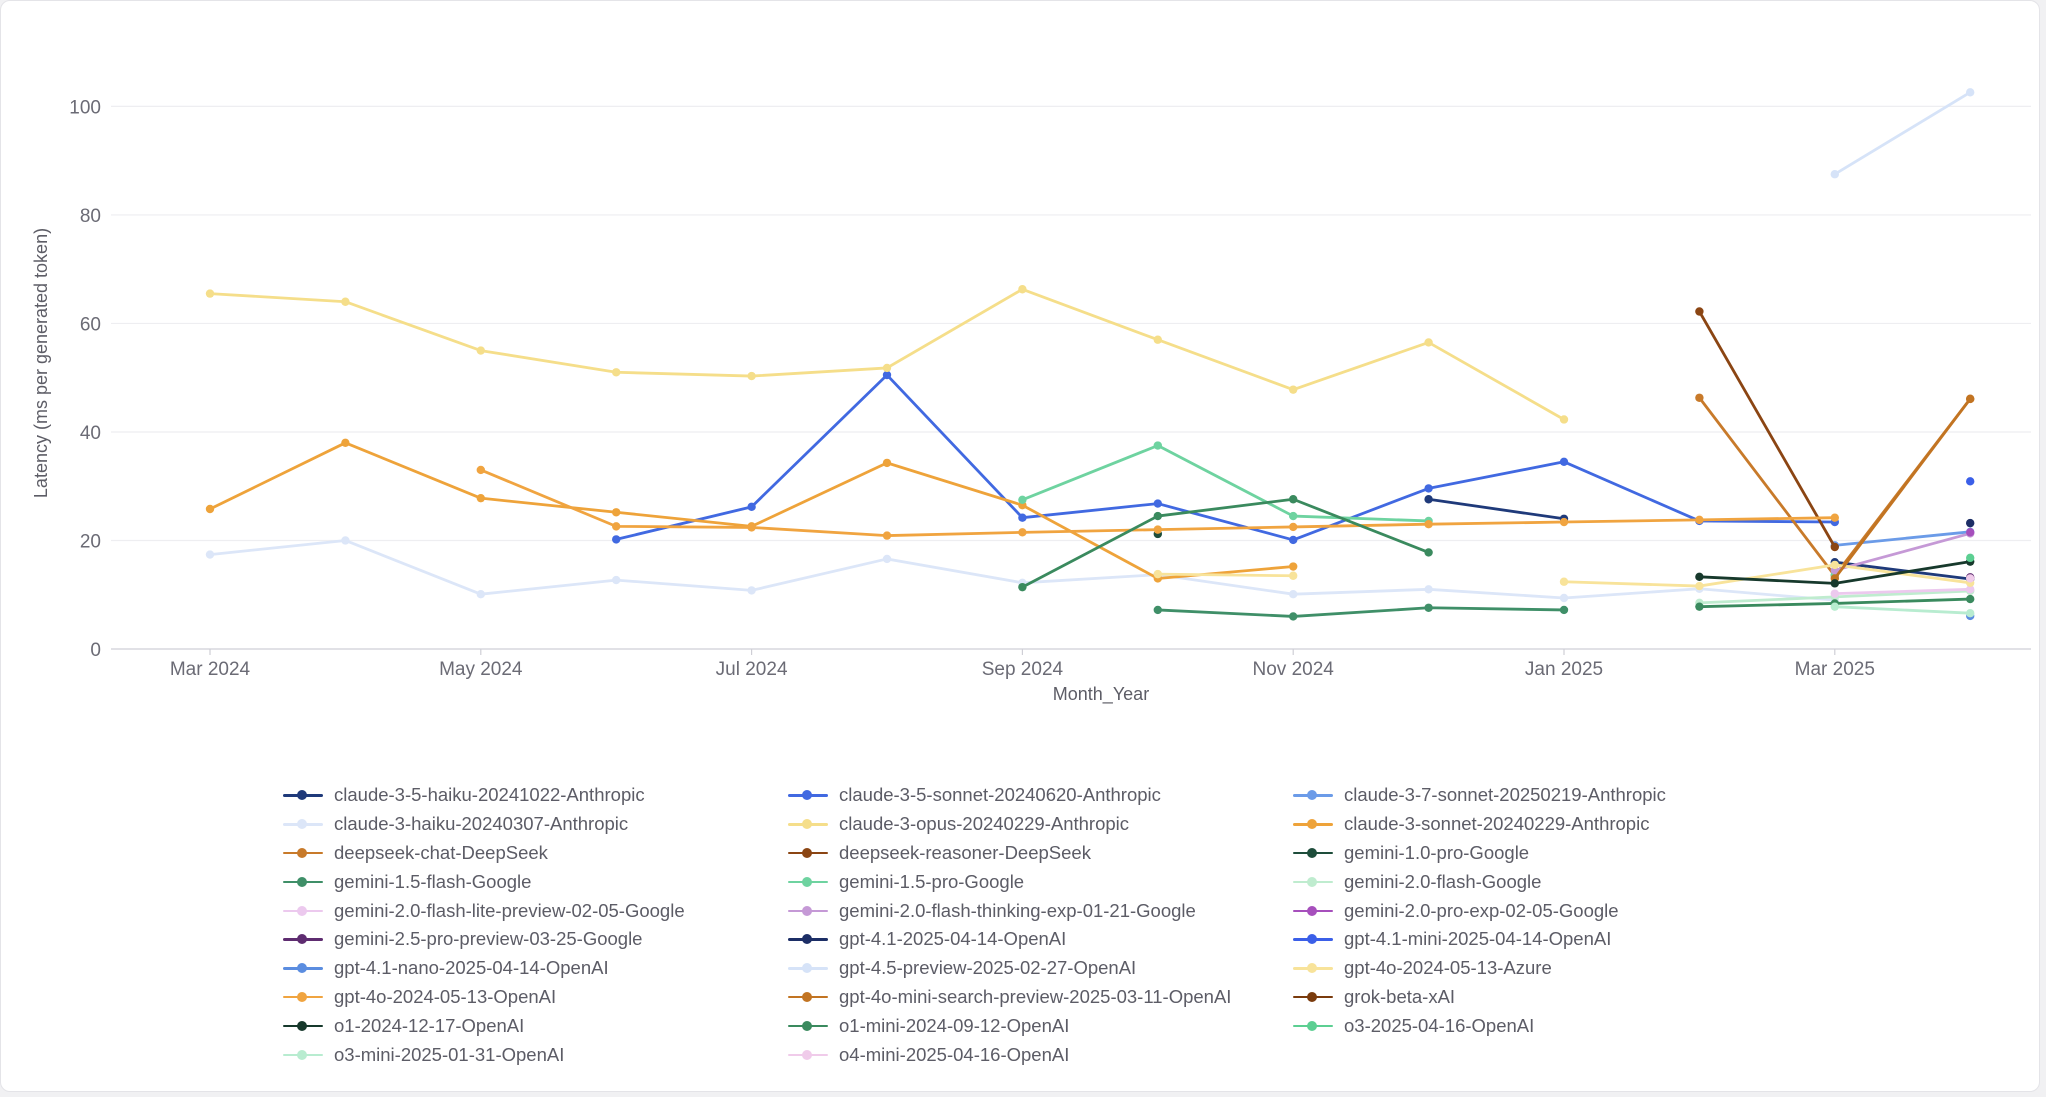  What do you see at coordinates (1543, 968) in the screenshot?
I see `legend-item: gpt-4o-2024-05-13-Azure` at bounding box center [1543, 968].